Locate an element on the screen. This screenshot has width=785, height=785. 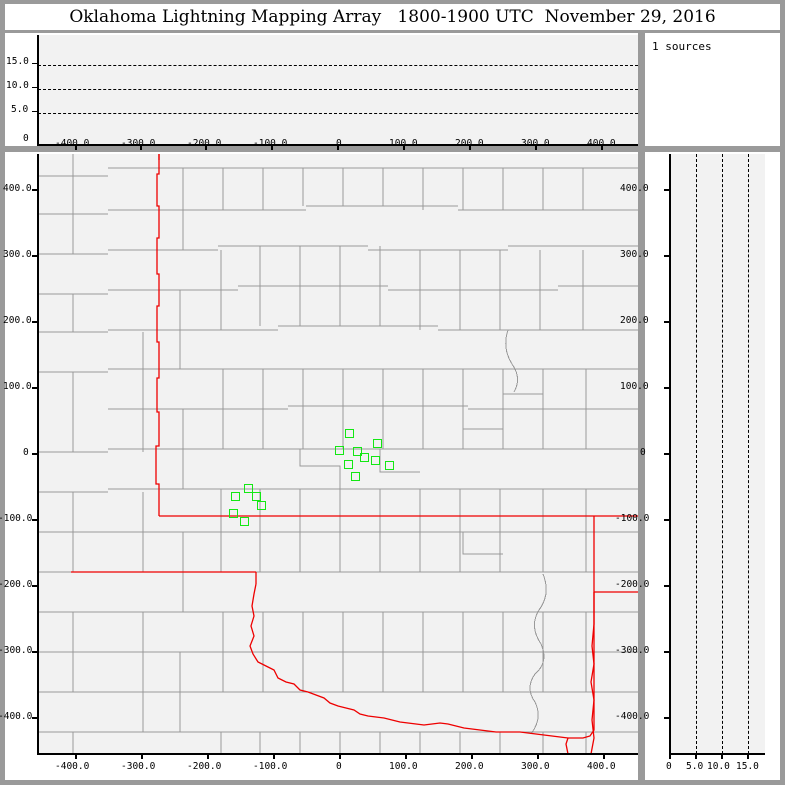
right-panel-x-axis is located at coordinates (717, 754).